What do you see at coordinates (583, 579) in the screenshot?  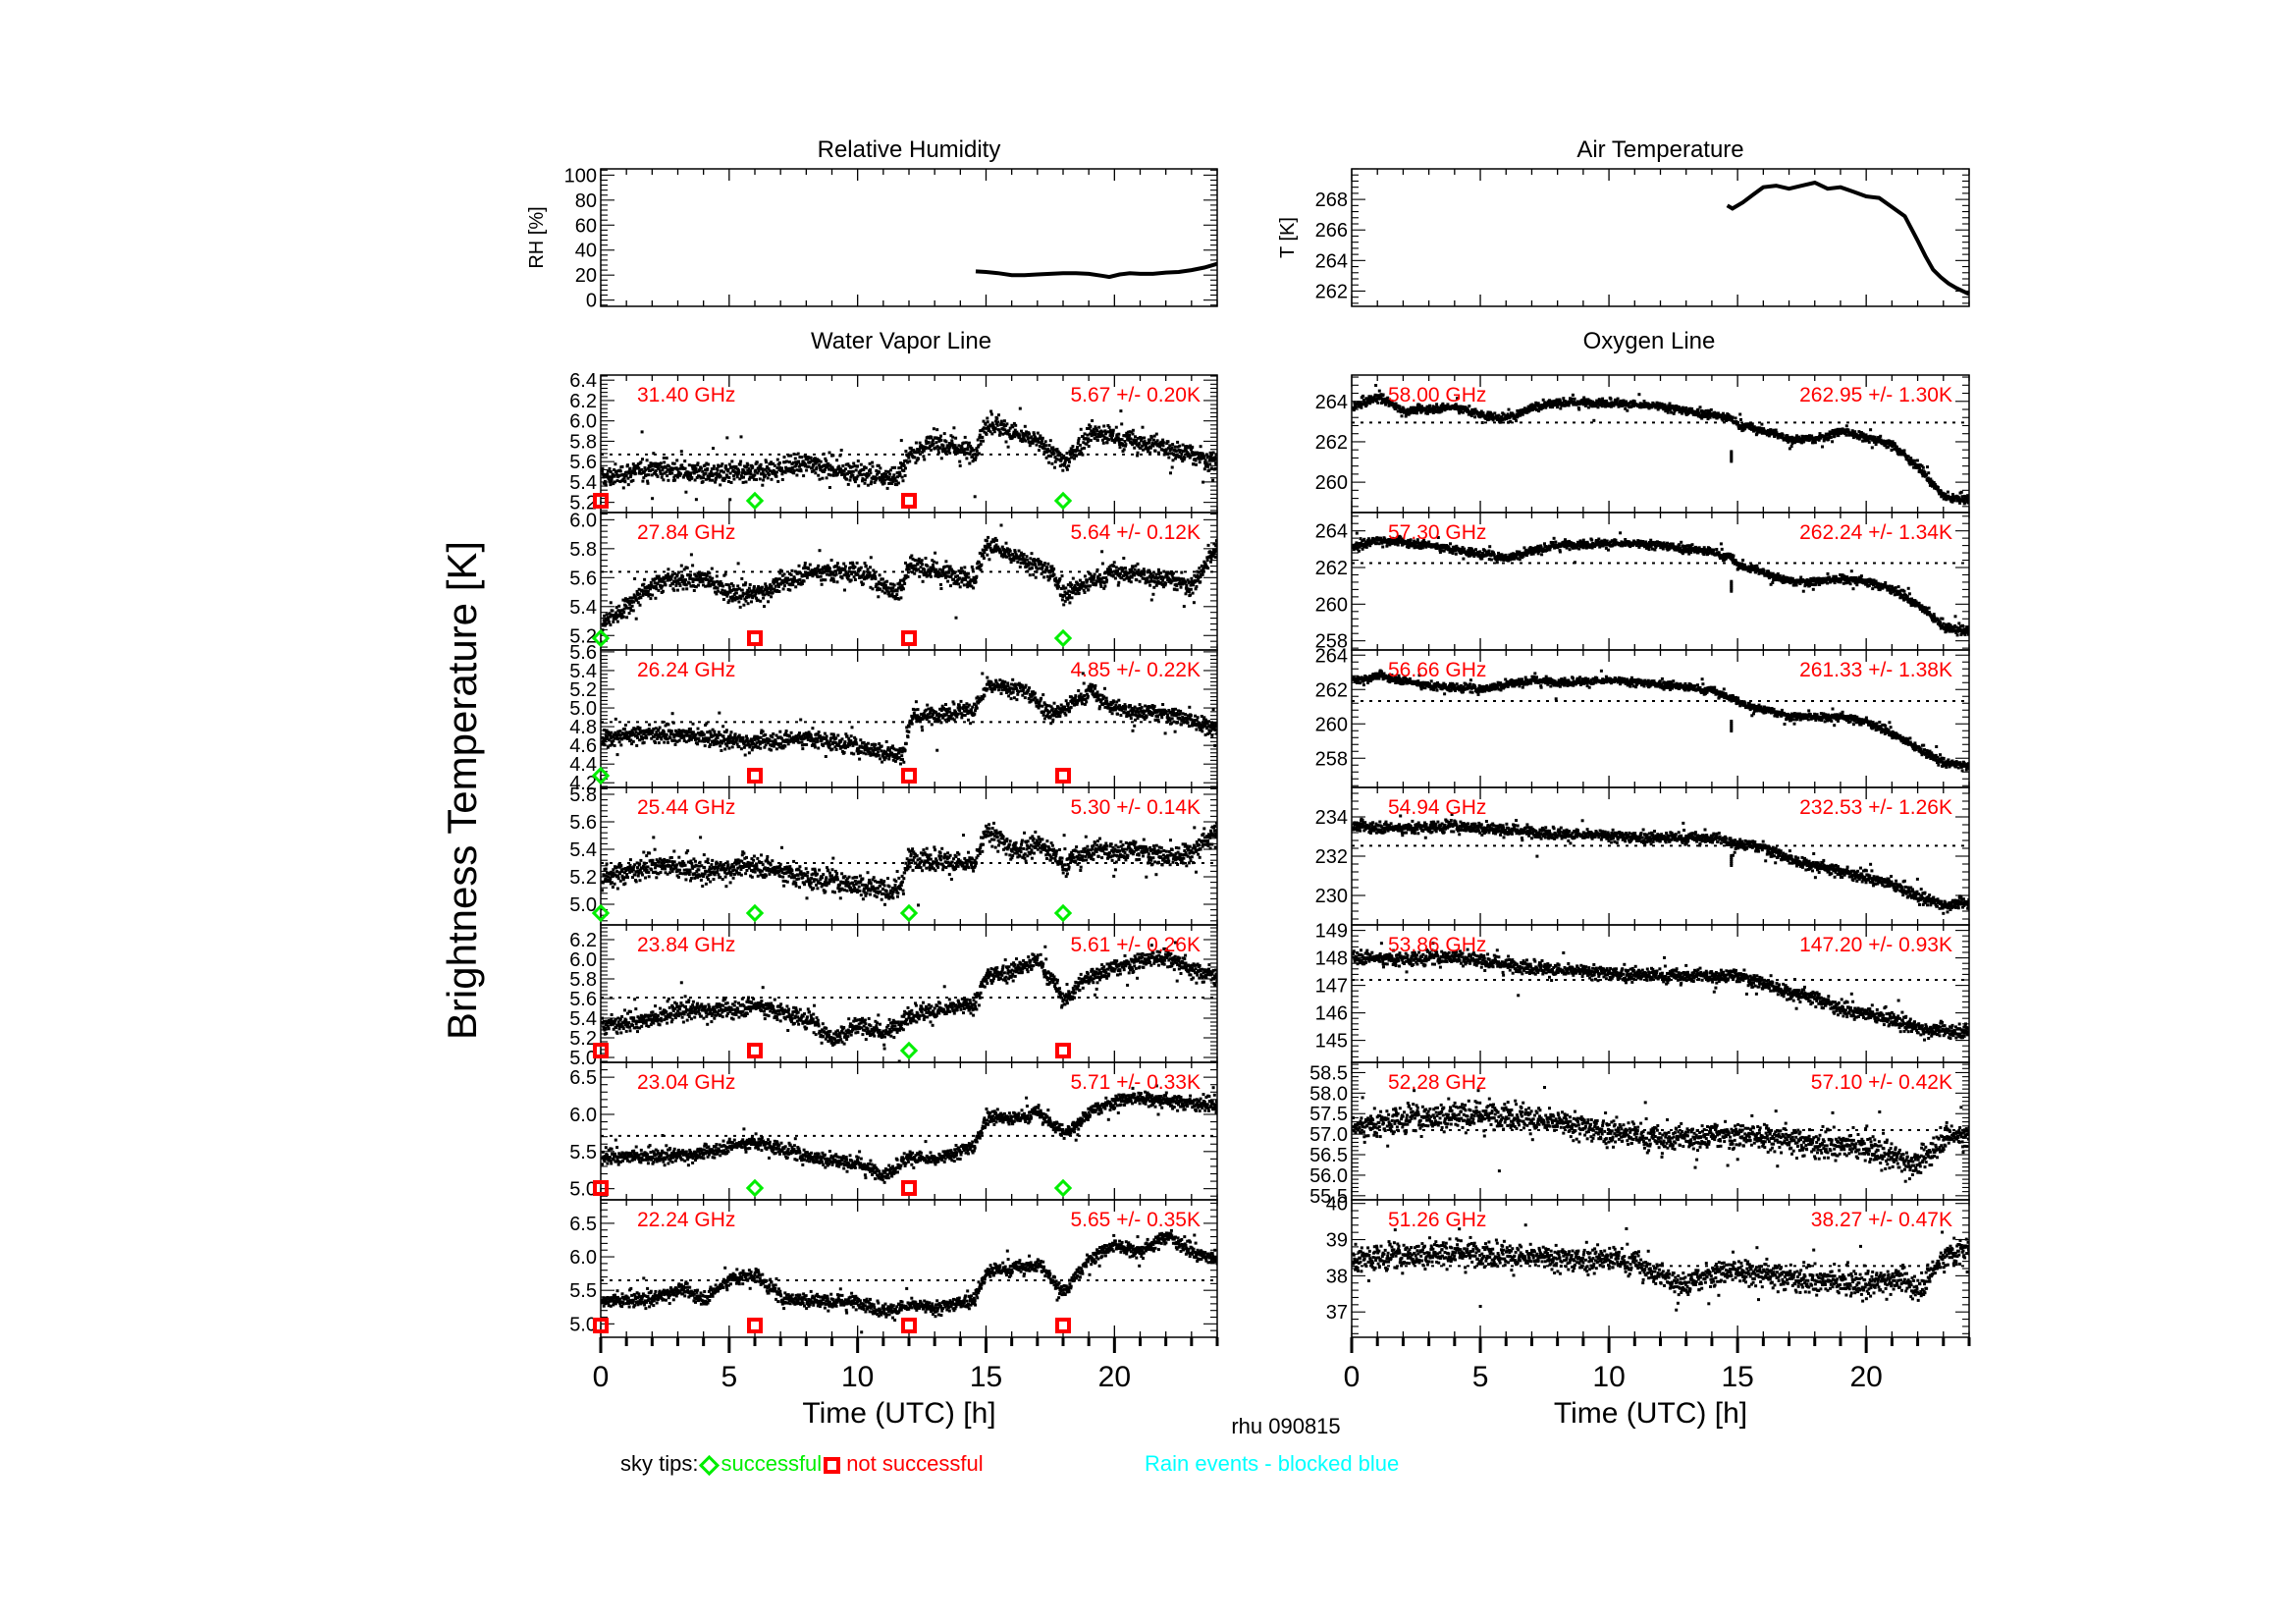 I see `y-tick-label: 5.6` at bounding box center [583, 579].